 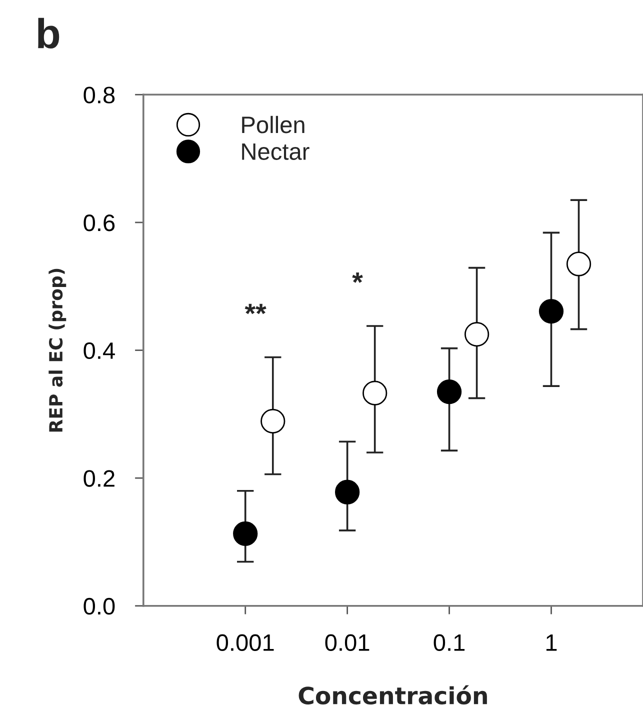 I want to click on y-tick-label: 0.8, so click(x=99, y=95).